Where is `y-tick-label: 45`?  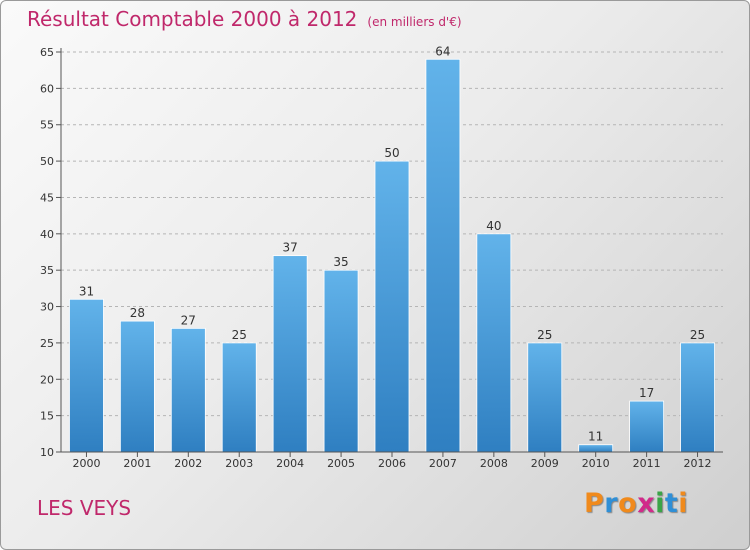 y-tick-label: 45 is located at coordinates (47, 197).